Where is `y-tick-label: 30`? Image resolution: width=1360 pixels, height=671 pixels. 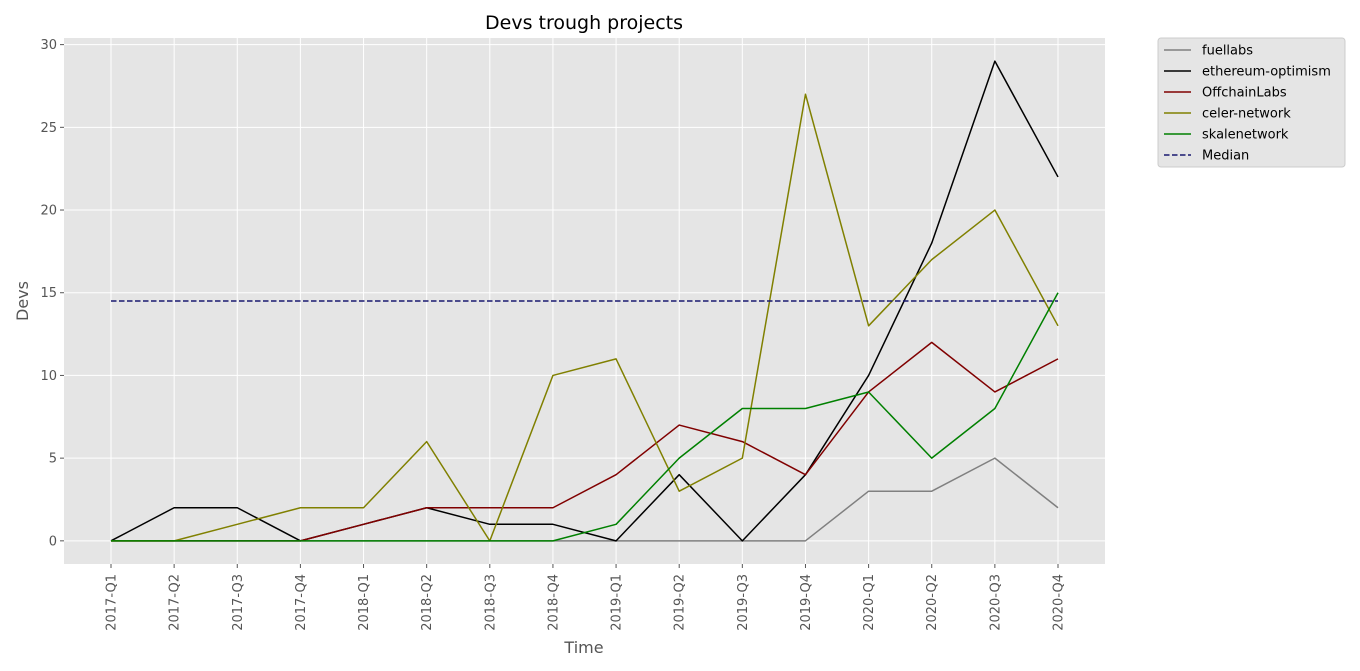 y-tick-label: 30 is located at coordinates (48, 45).